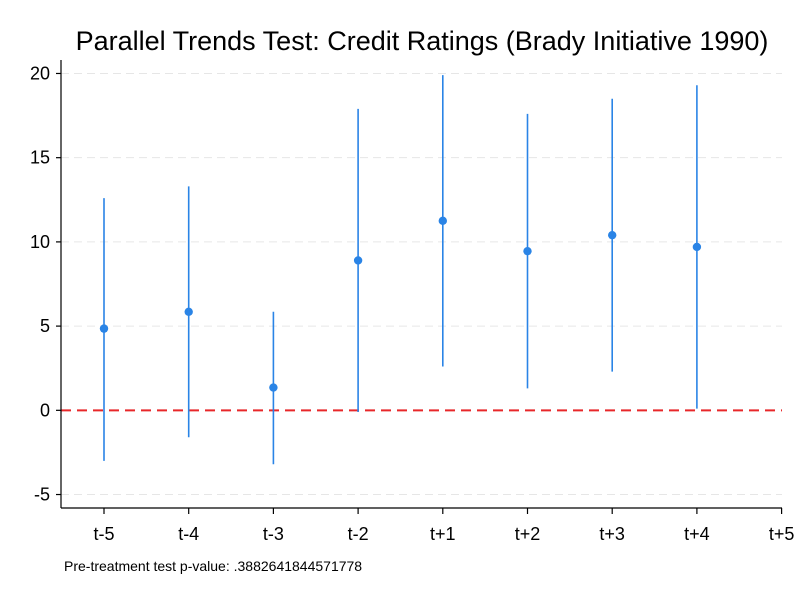 This screenshot has width=800, height=600. What do you see at coordinates (528, 534) in the screenshot?
I see `x-tick-label: t+2` at bounding box center [528, 534].